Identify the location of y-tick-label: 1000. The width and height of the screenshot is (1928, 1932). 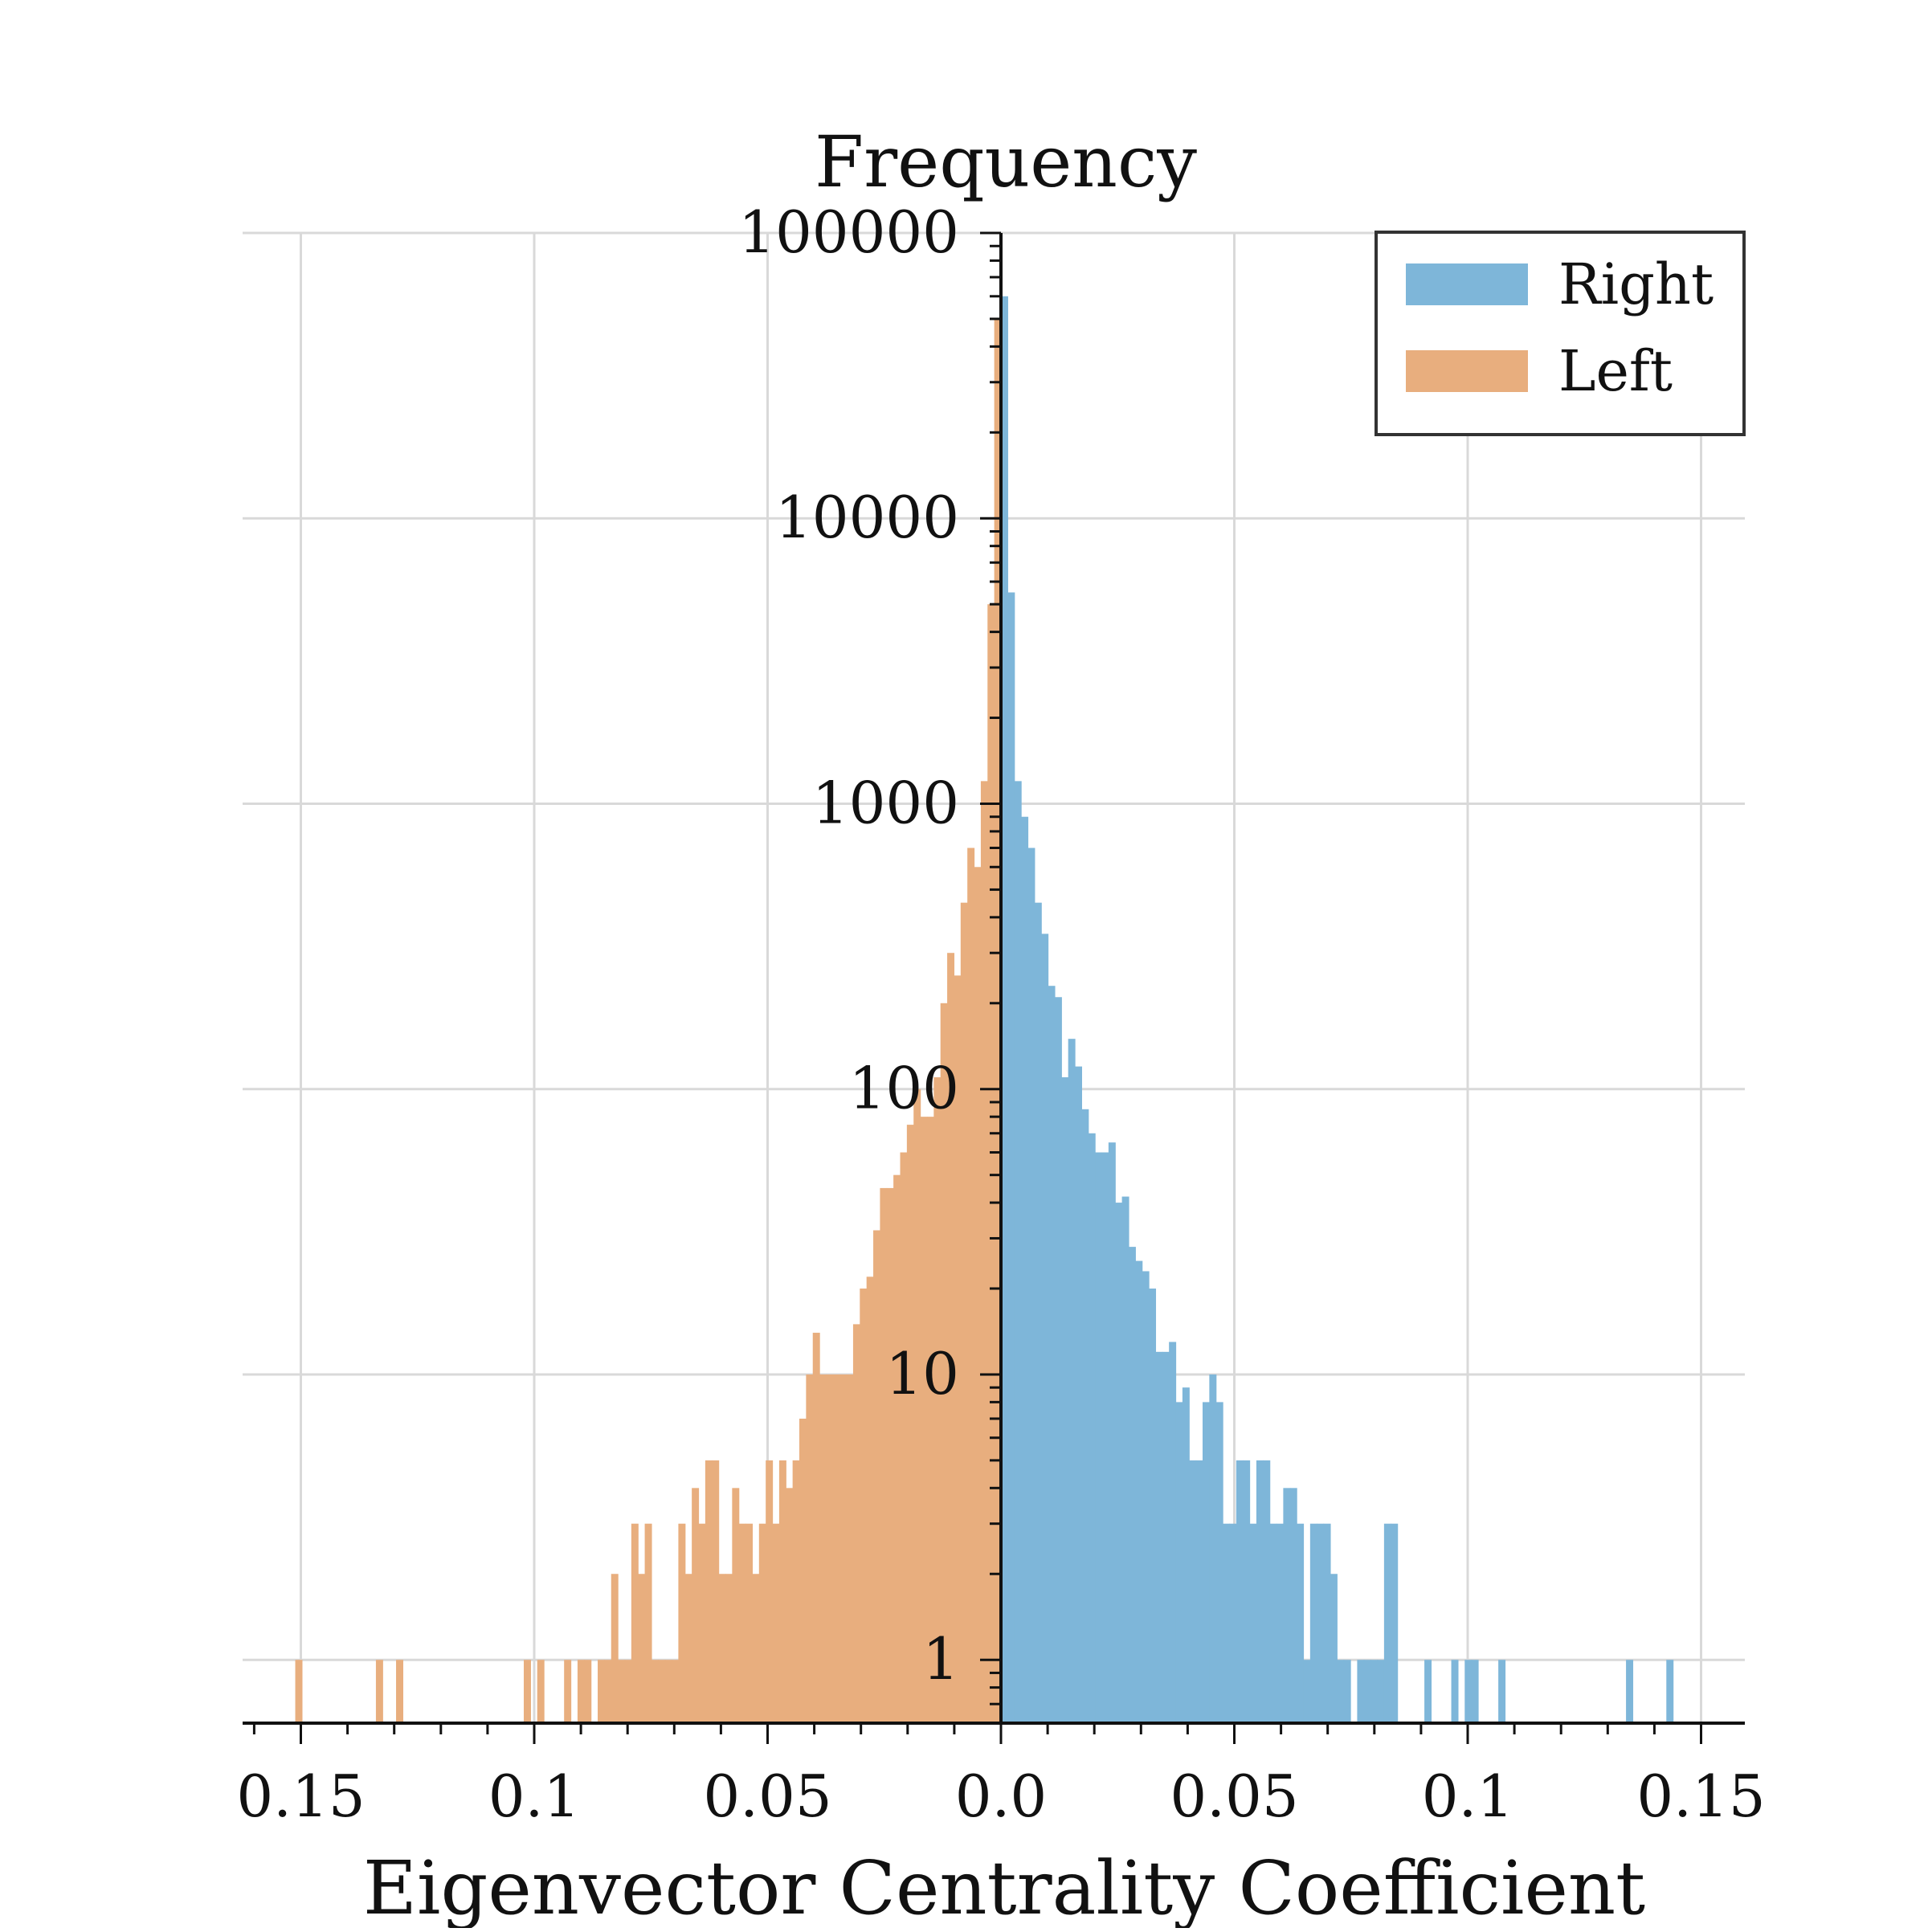
(885, 803).